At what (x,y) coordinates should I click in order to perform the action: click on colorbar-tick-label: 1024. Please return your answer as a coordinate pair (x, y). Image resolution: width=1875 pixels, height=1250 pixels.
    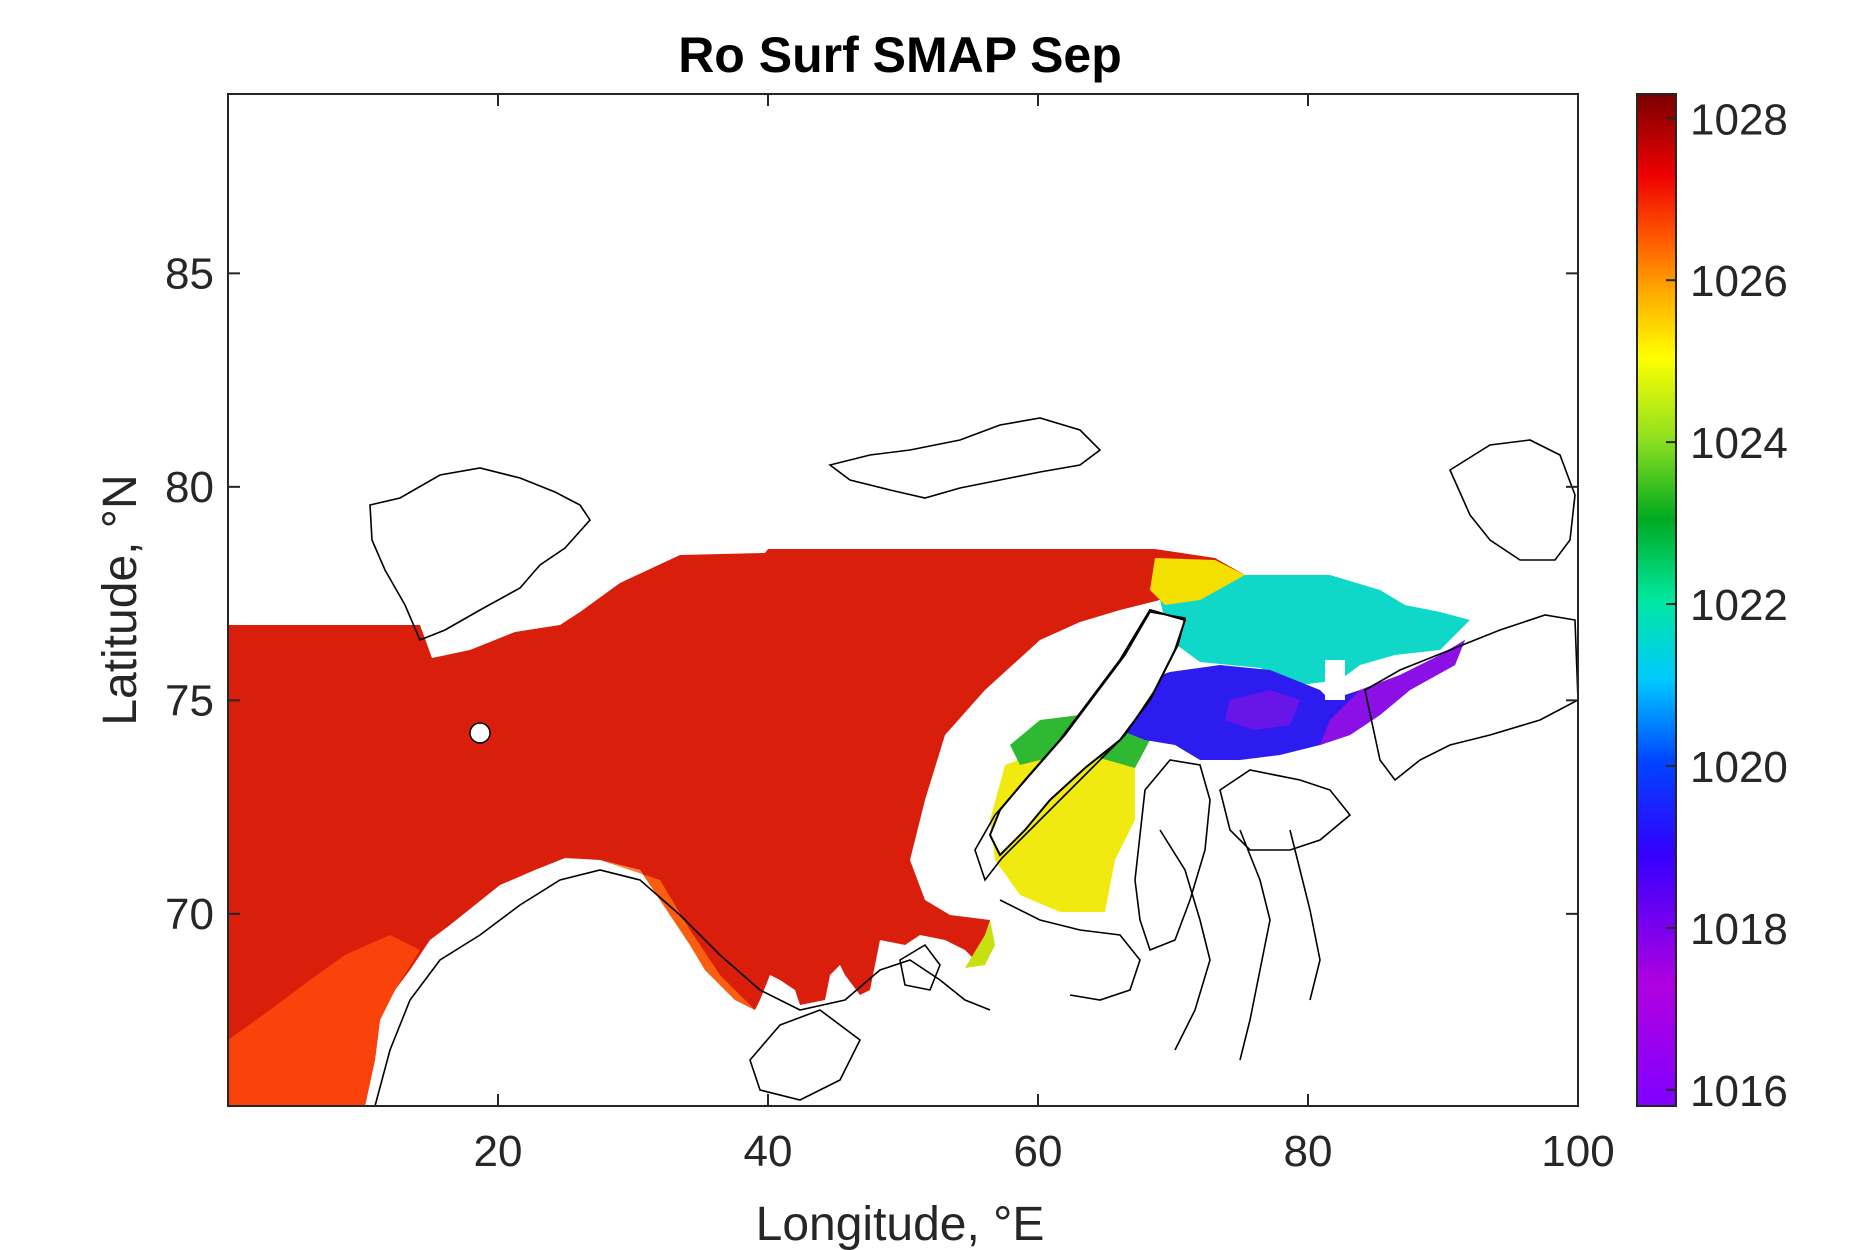
    Looking at the image, I should click on (1739, 443).